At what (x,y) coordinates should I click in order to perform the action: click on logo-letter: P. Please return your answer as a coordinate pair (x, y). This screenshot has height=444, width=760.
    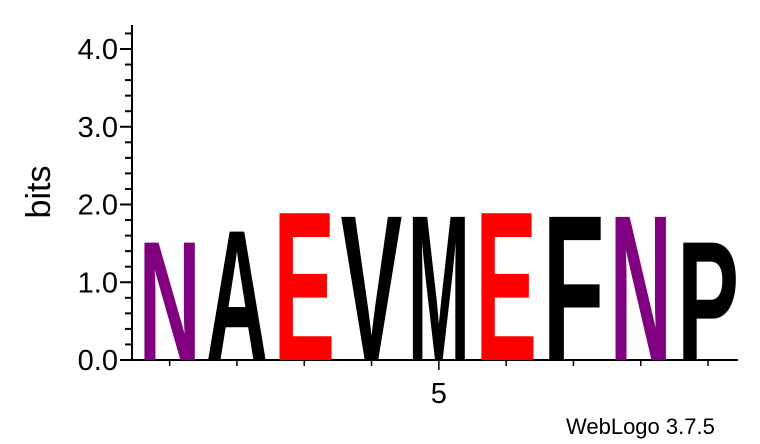
    Looking at the image, I should click on (708, 302).